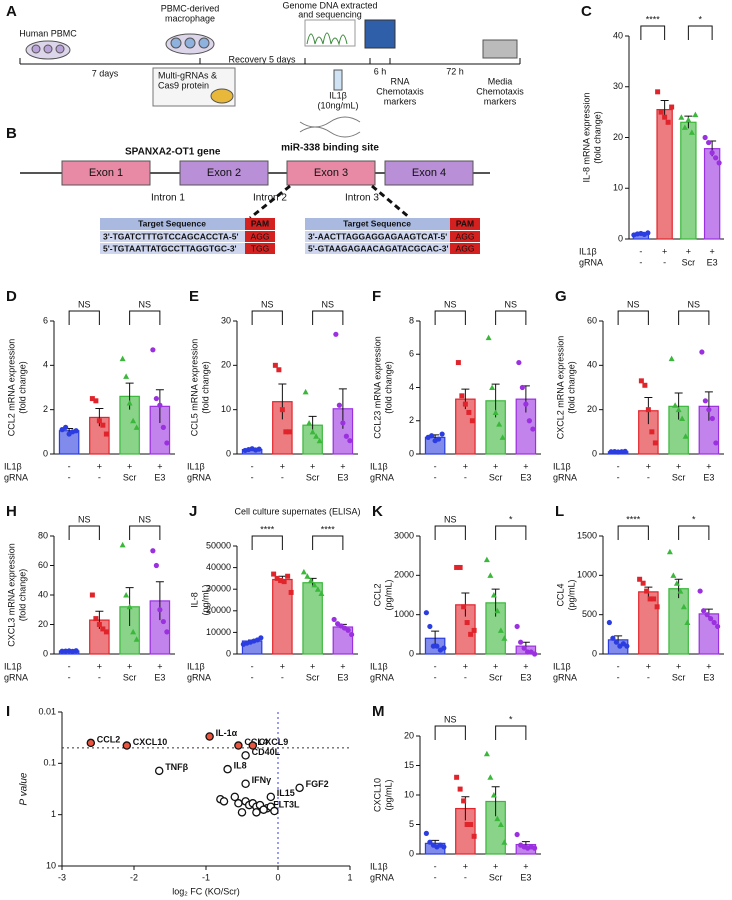 The height and width of the screenshot is (900, 732). Describe the element at coordinates (150, 742) in the screenshot. I see `point-label: CXCL10` at that location.